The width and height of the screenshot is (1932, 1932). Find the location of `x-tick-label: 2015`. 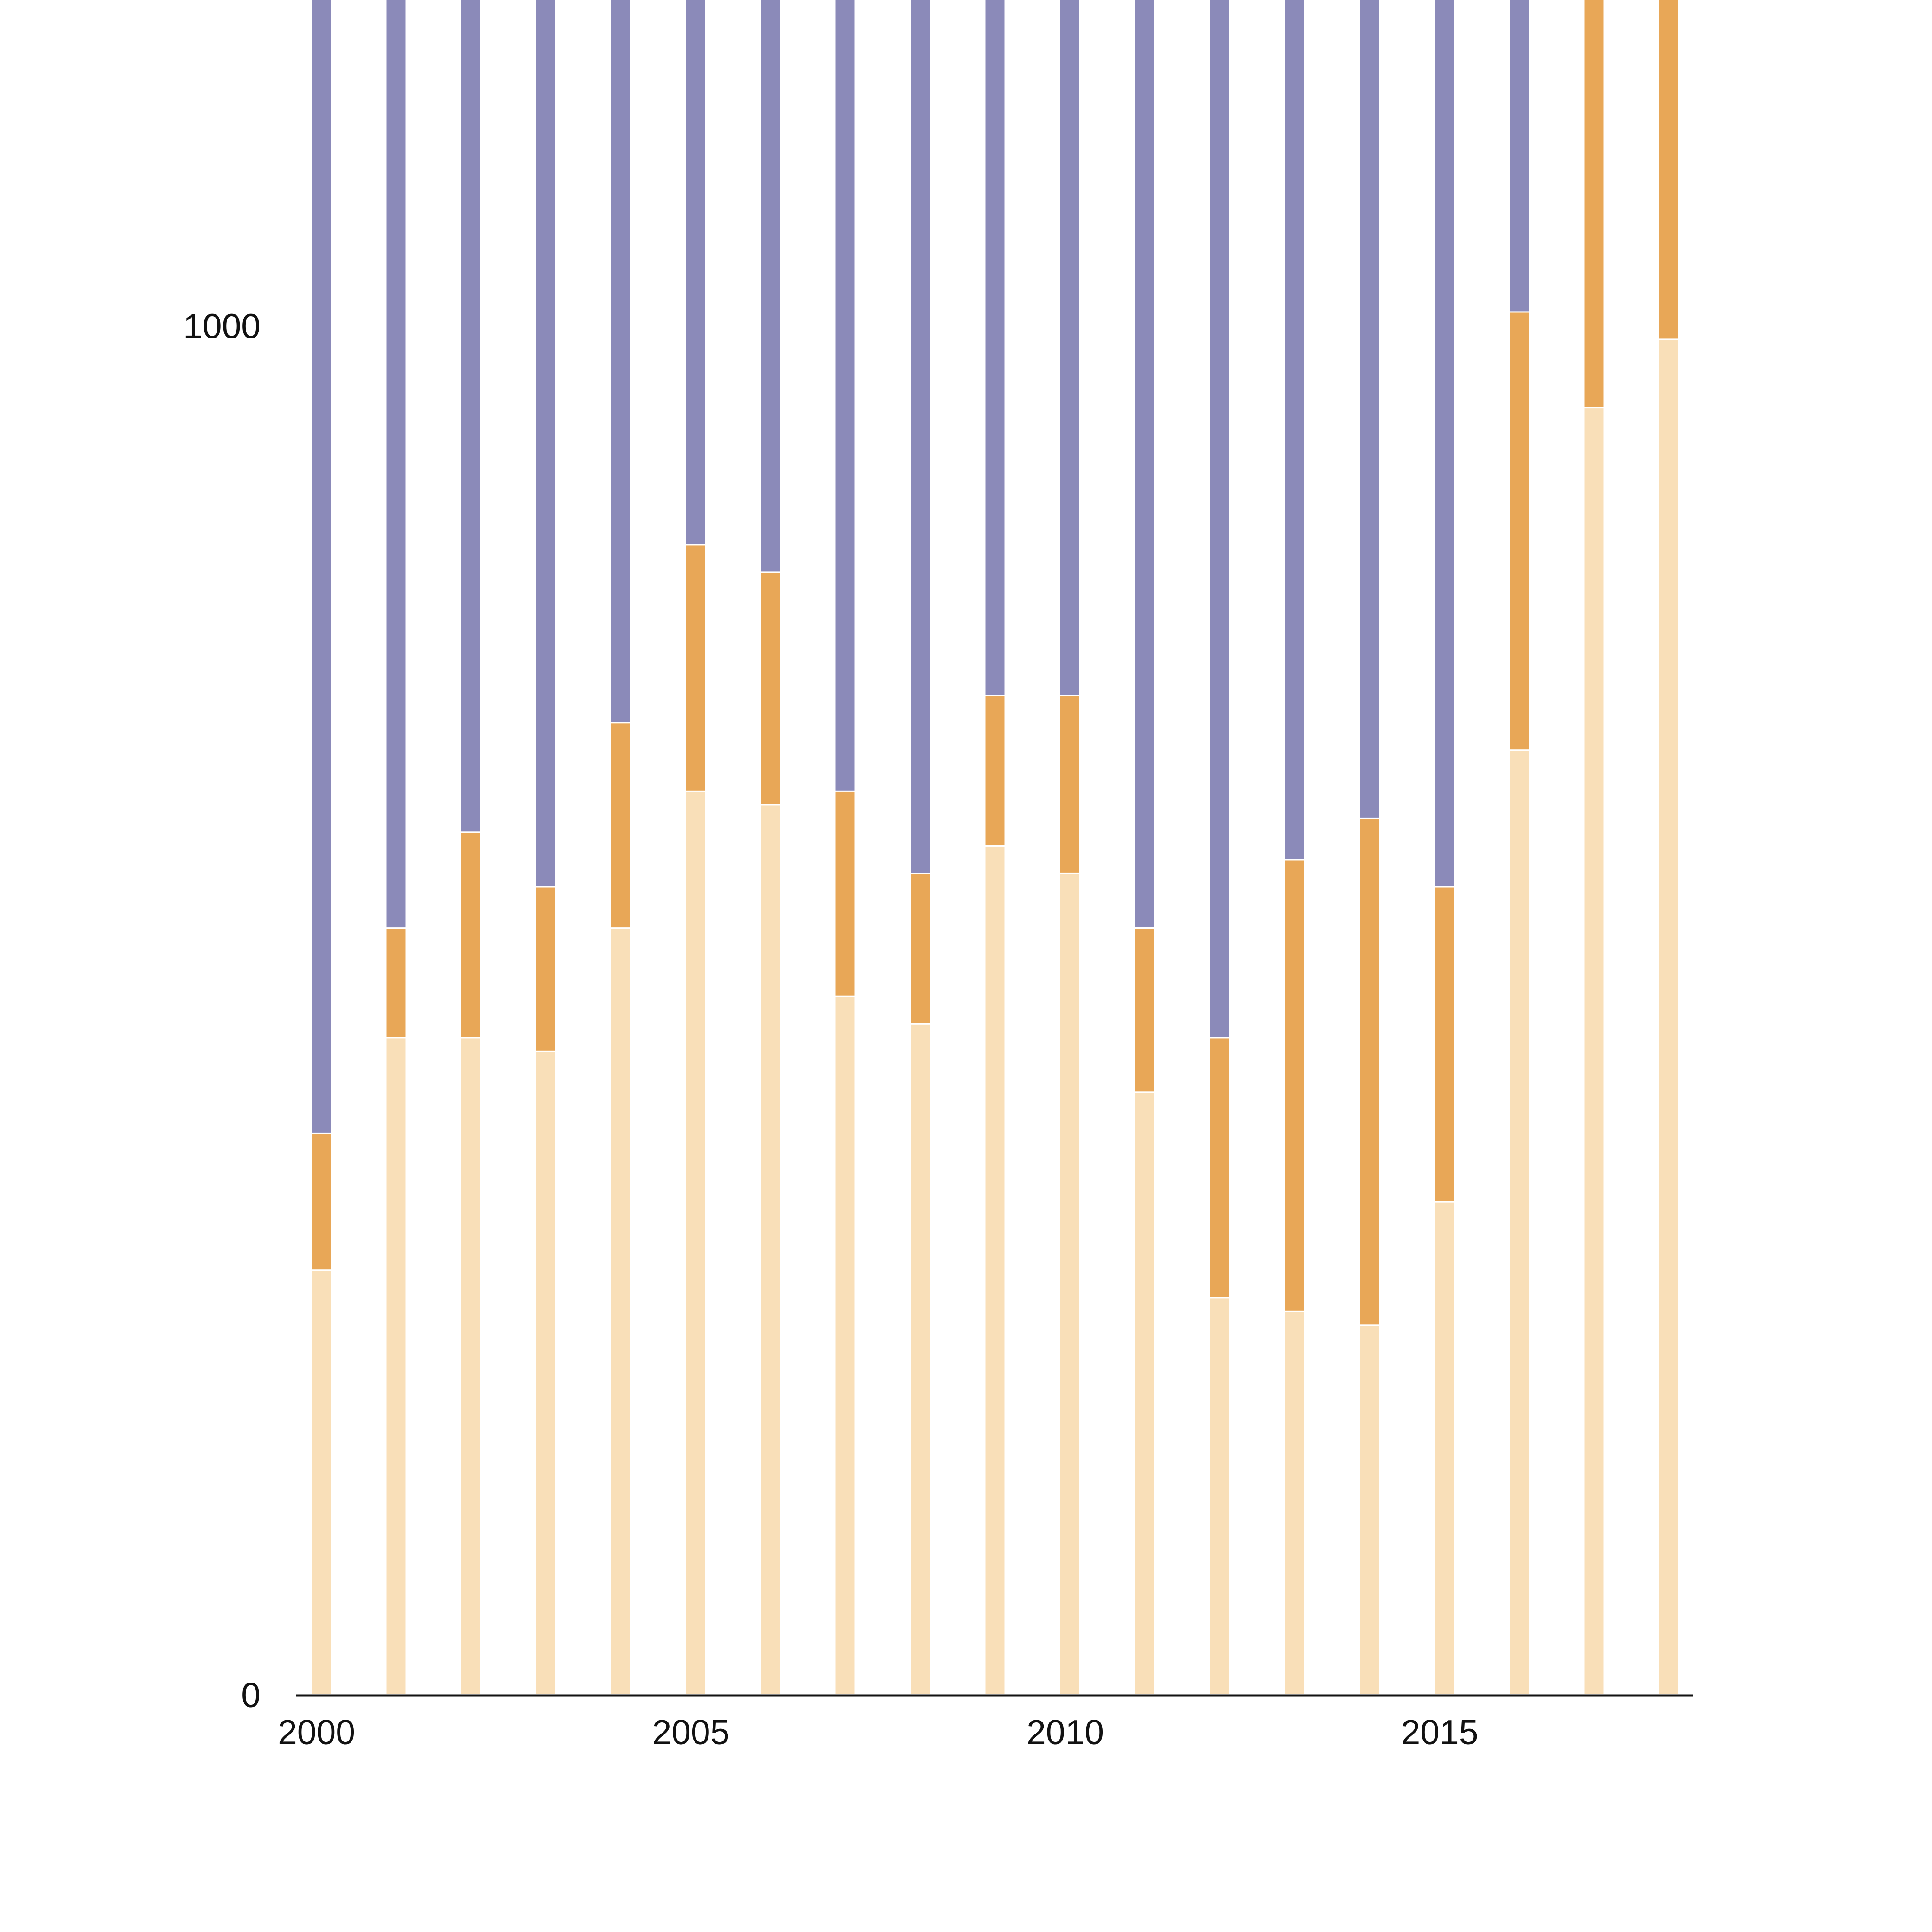

x-tick-label: 2015 is located at coordinates (1440, 1733).